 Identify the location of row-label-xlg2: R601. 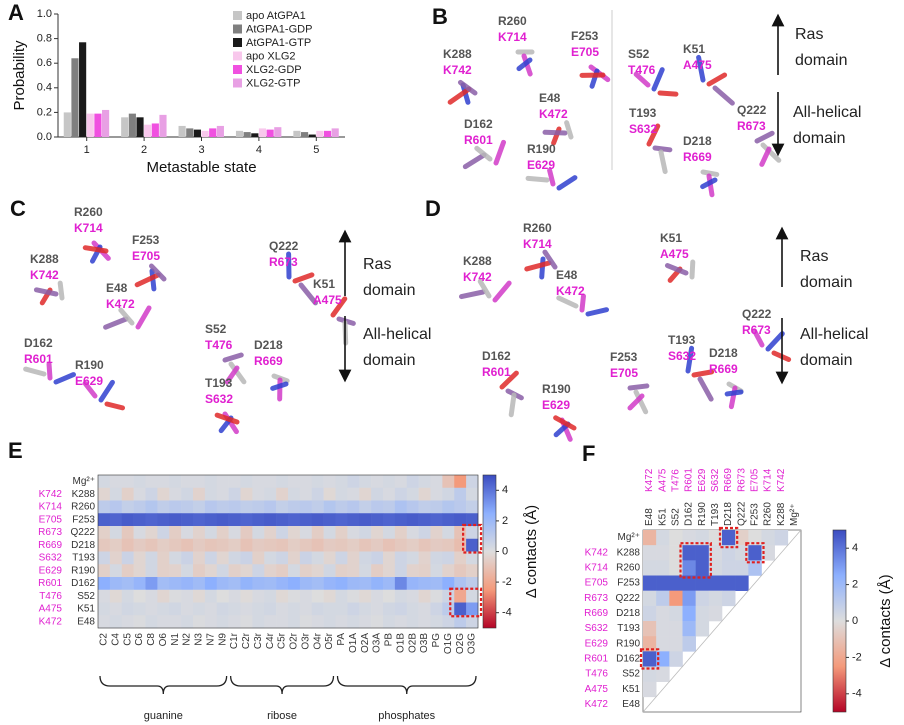
(50, 583).